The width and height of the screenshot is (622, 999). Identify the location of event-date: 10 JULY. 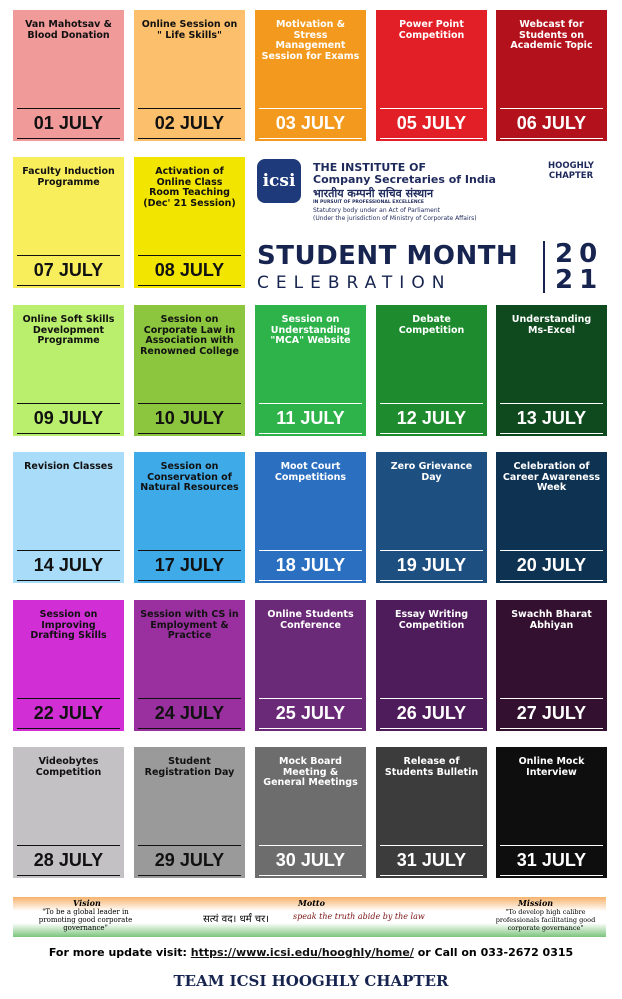
(189, 418).